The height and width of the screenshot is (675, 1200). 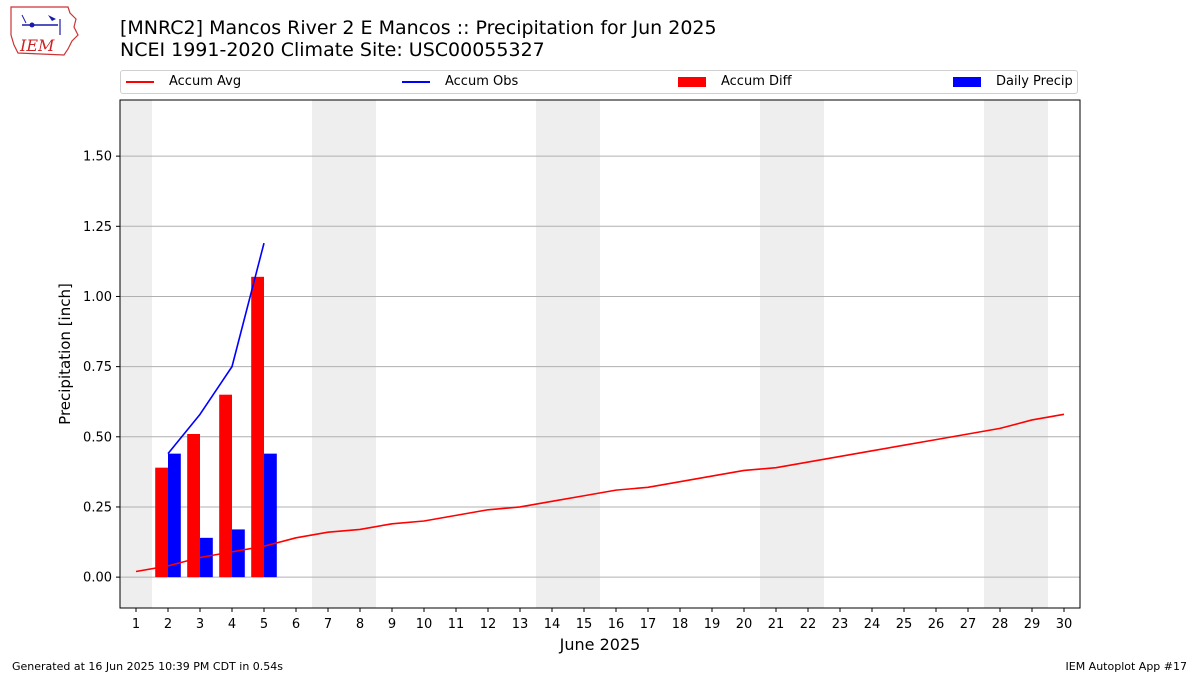 What do you see at coordinates (1126, 666) in the screenshot?
I see `app-id: IEM Autoplot App #17` at bounding box center [1126, 666].